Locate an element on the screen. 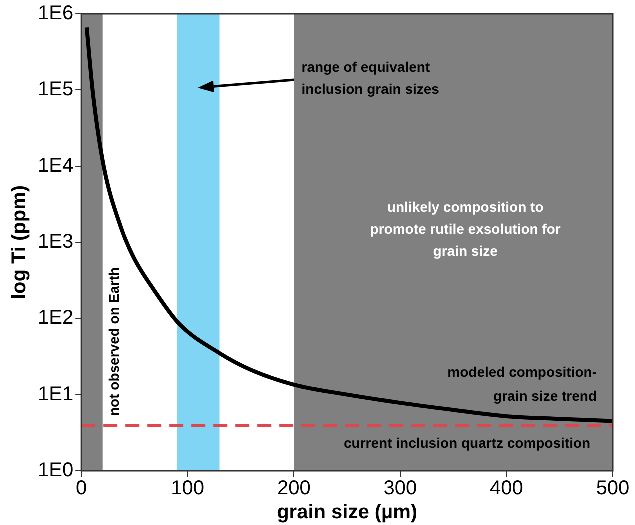 The image size is (635, 525). y-tick-label: 1E5 is located at coordinates (56, 89).